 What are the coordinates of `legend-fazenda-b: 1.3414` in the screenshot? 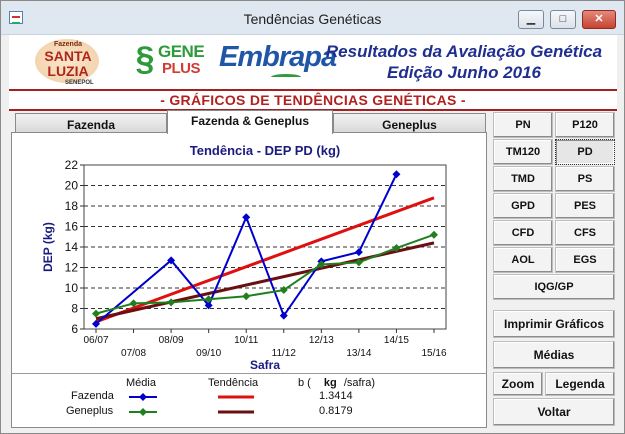 It's located at (336, 396).